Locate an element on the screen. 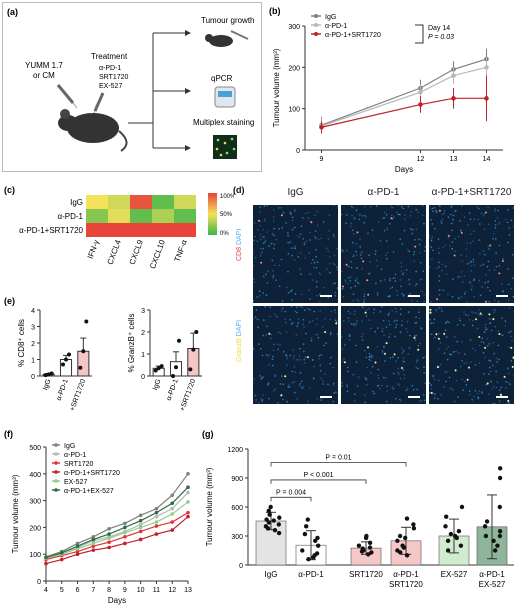 The image size is (520, 611). series-line is located at coordinates (117, 515).